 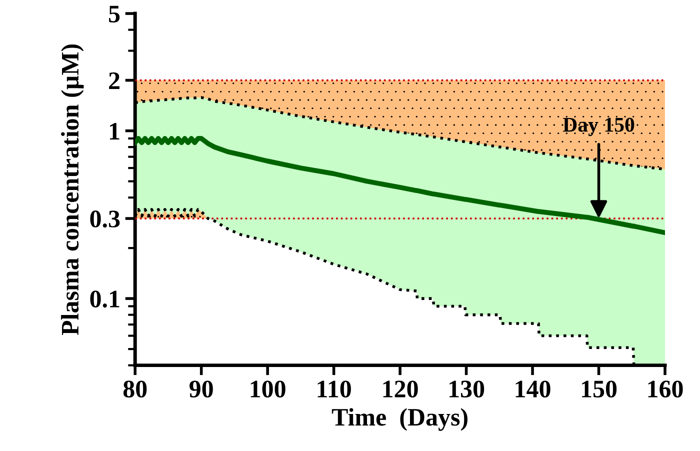 What do you see at coordinates (598, 127) in the screenshot?
I see `annotation: Day 150` at bounding box center [598, 127].